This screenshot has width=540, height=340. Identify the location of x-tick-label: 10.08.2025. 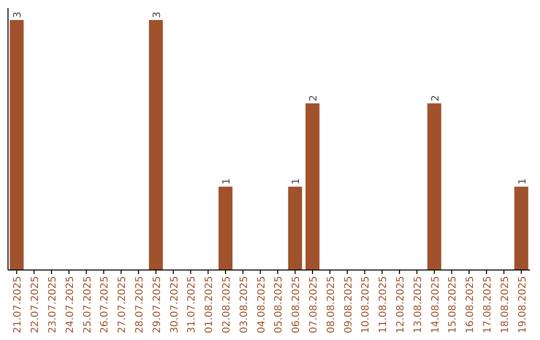
(366, 305).